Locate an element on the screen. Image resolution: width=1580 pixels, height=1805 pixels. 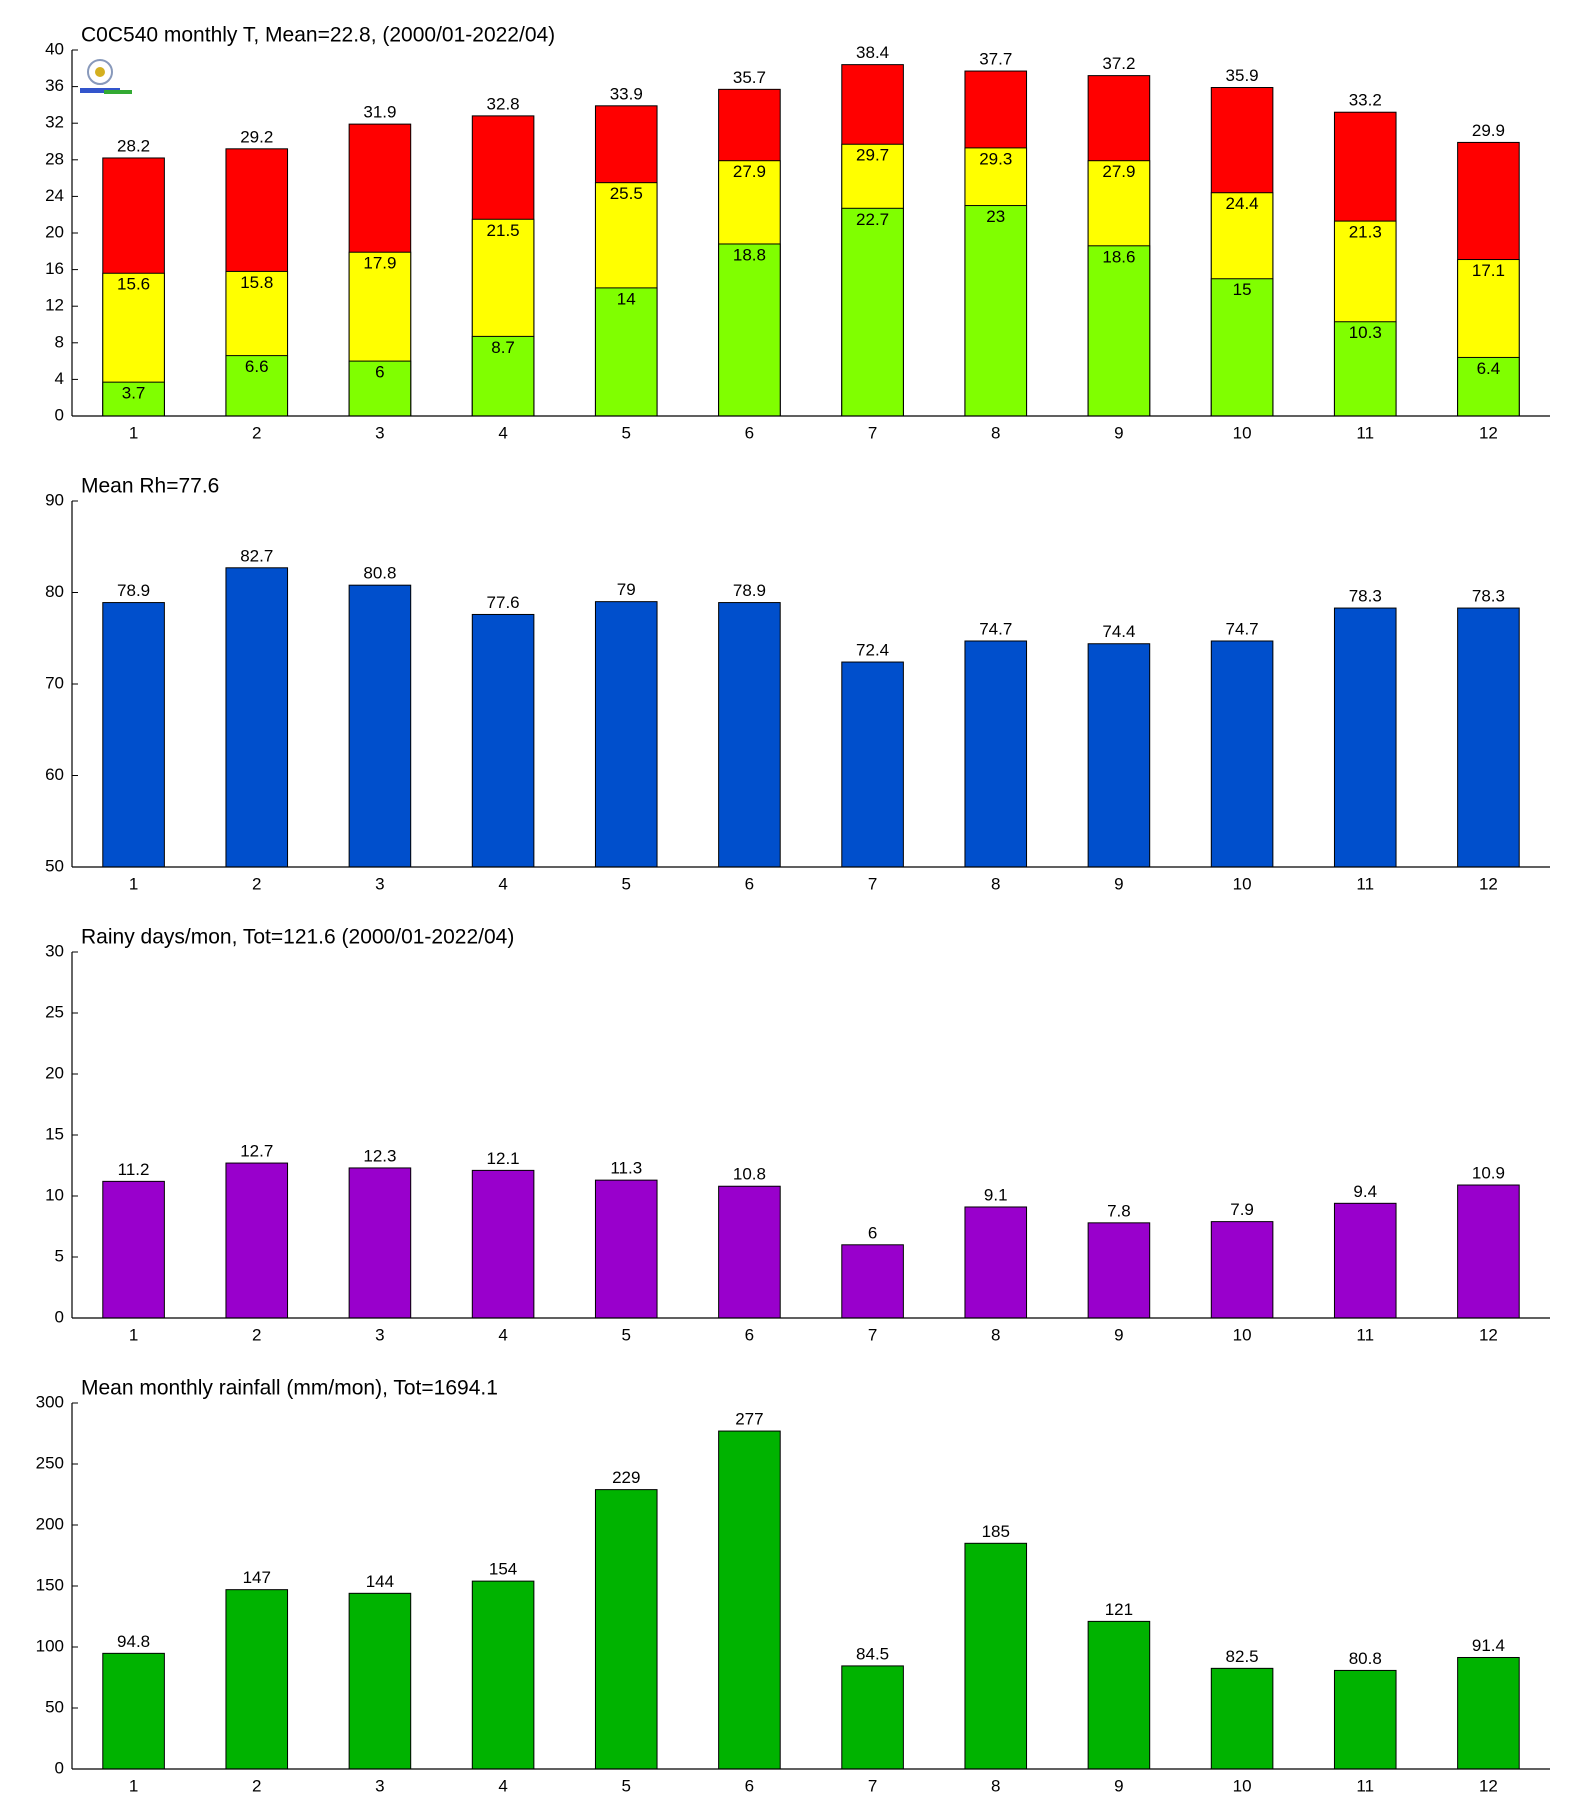
value-label: 6.4 is located at coordinates (1489, 368).